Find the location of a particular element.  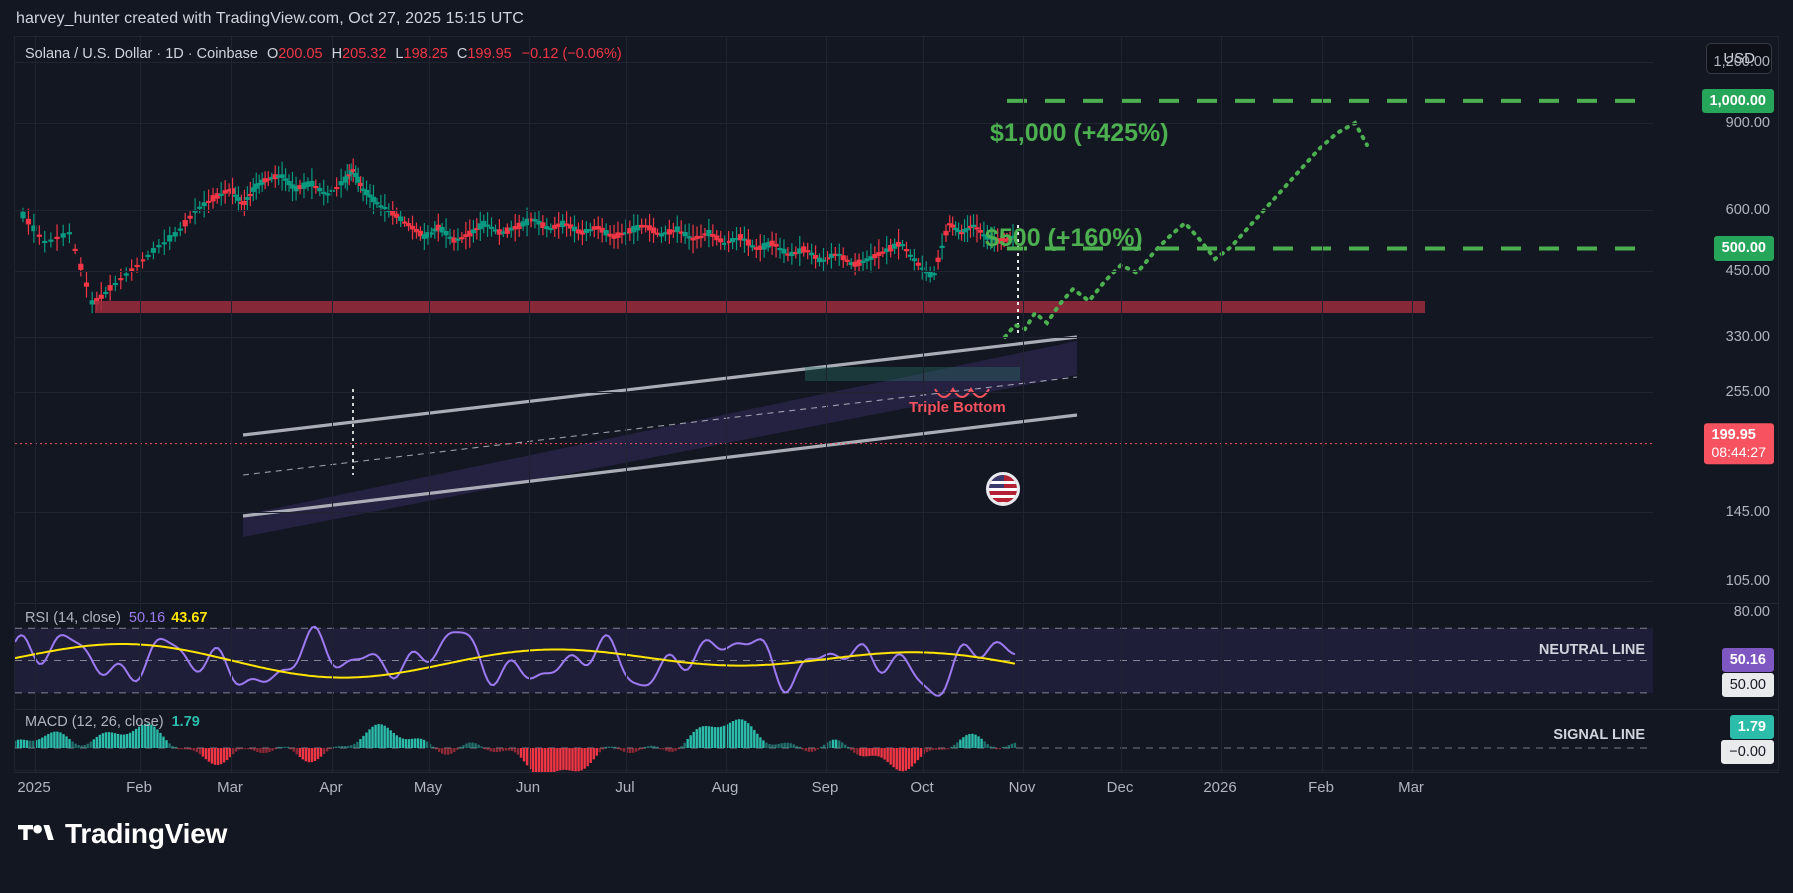

ascending-channel is located at coordinates (660, 436).